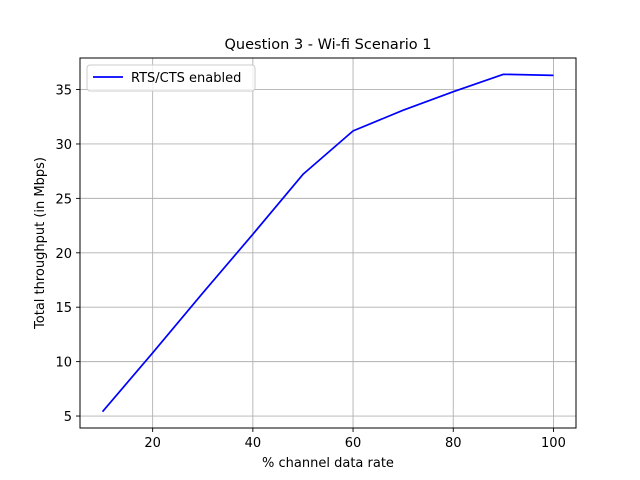 This screenshot has width=640, height=480. What do you see at coordinates (63, 254) in the screenshot?
I see `y-tick-label: 20` at bounding box center [63, 254].